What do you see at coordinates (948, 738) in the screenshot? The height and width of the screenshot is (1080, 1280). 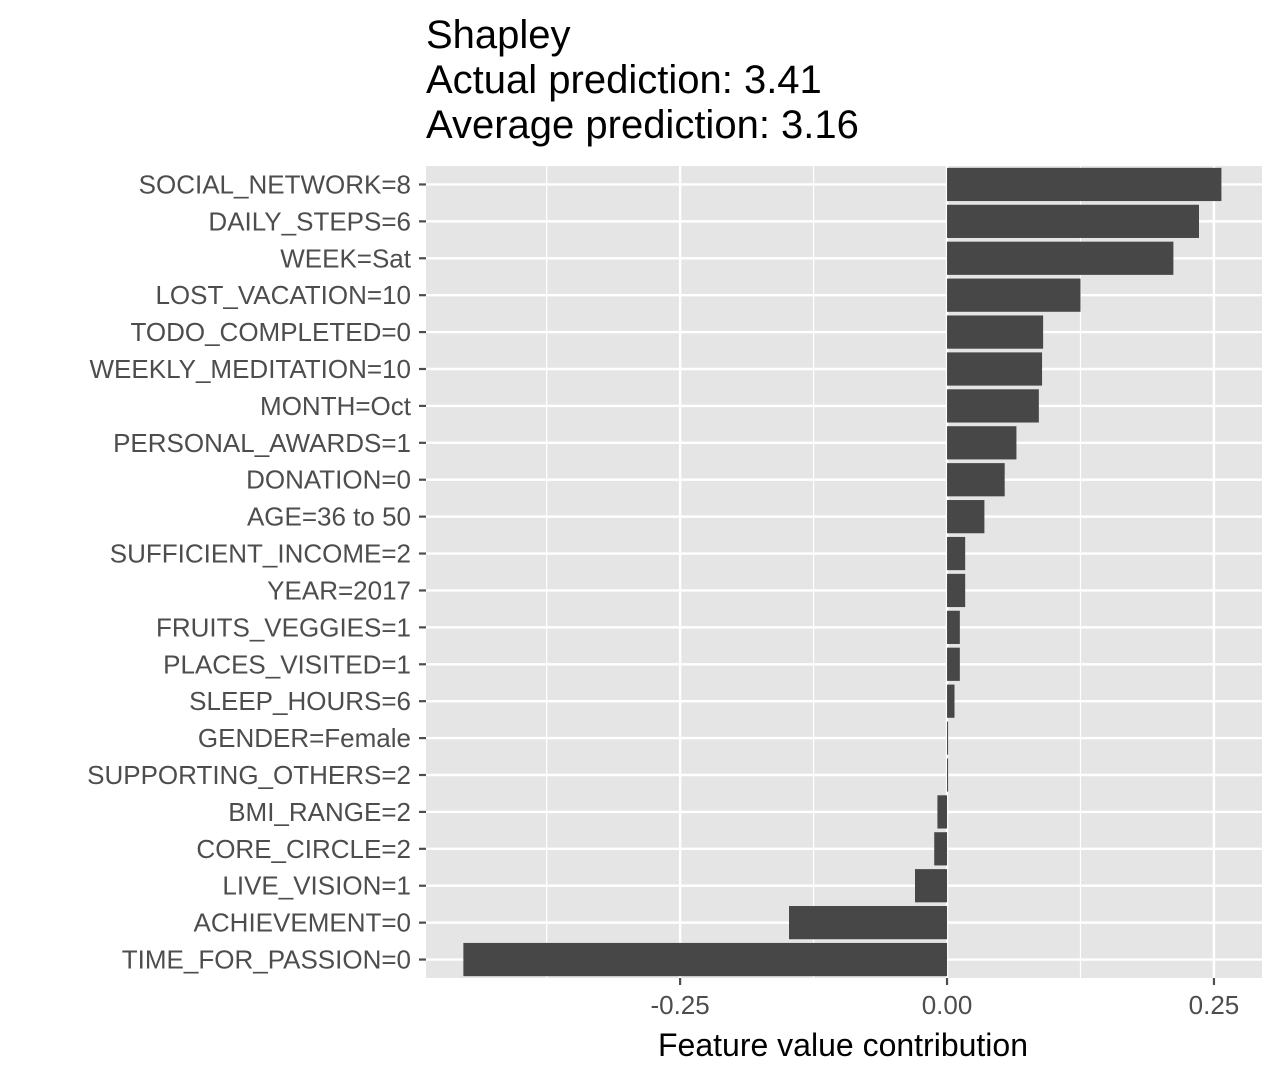 I see `bar-gender-female` at bounding box center [948, 738].